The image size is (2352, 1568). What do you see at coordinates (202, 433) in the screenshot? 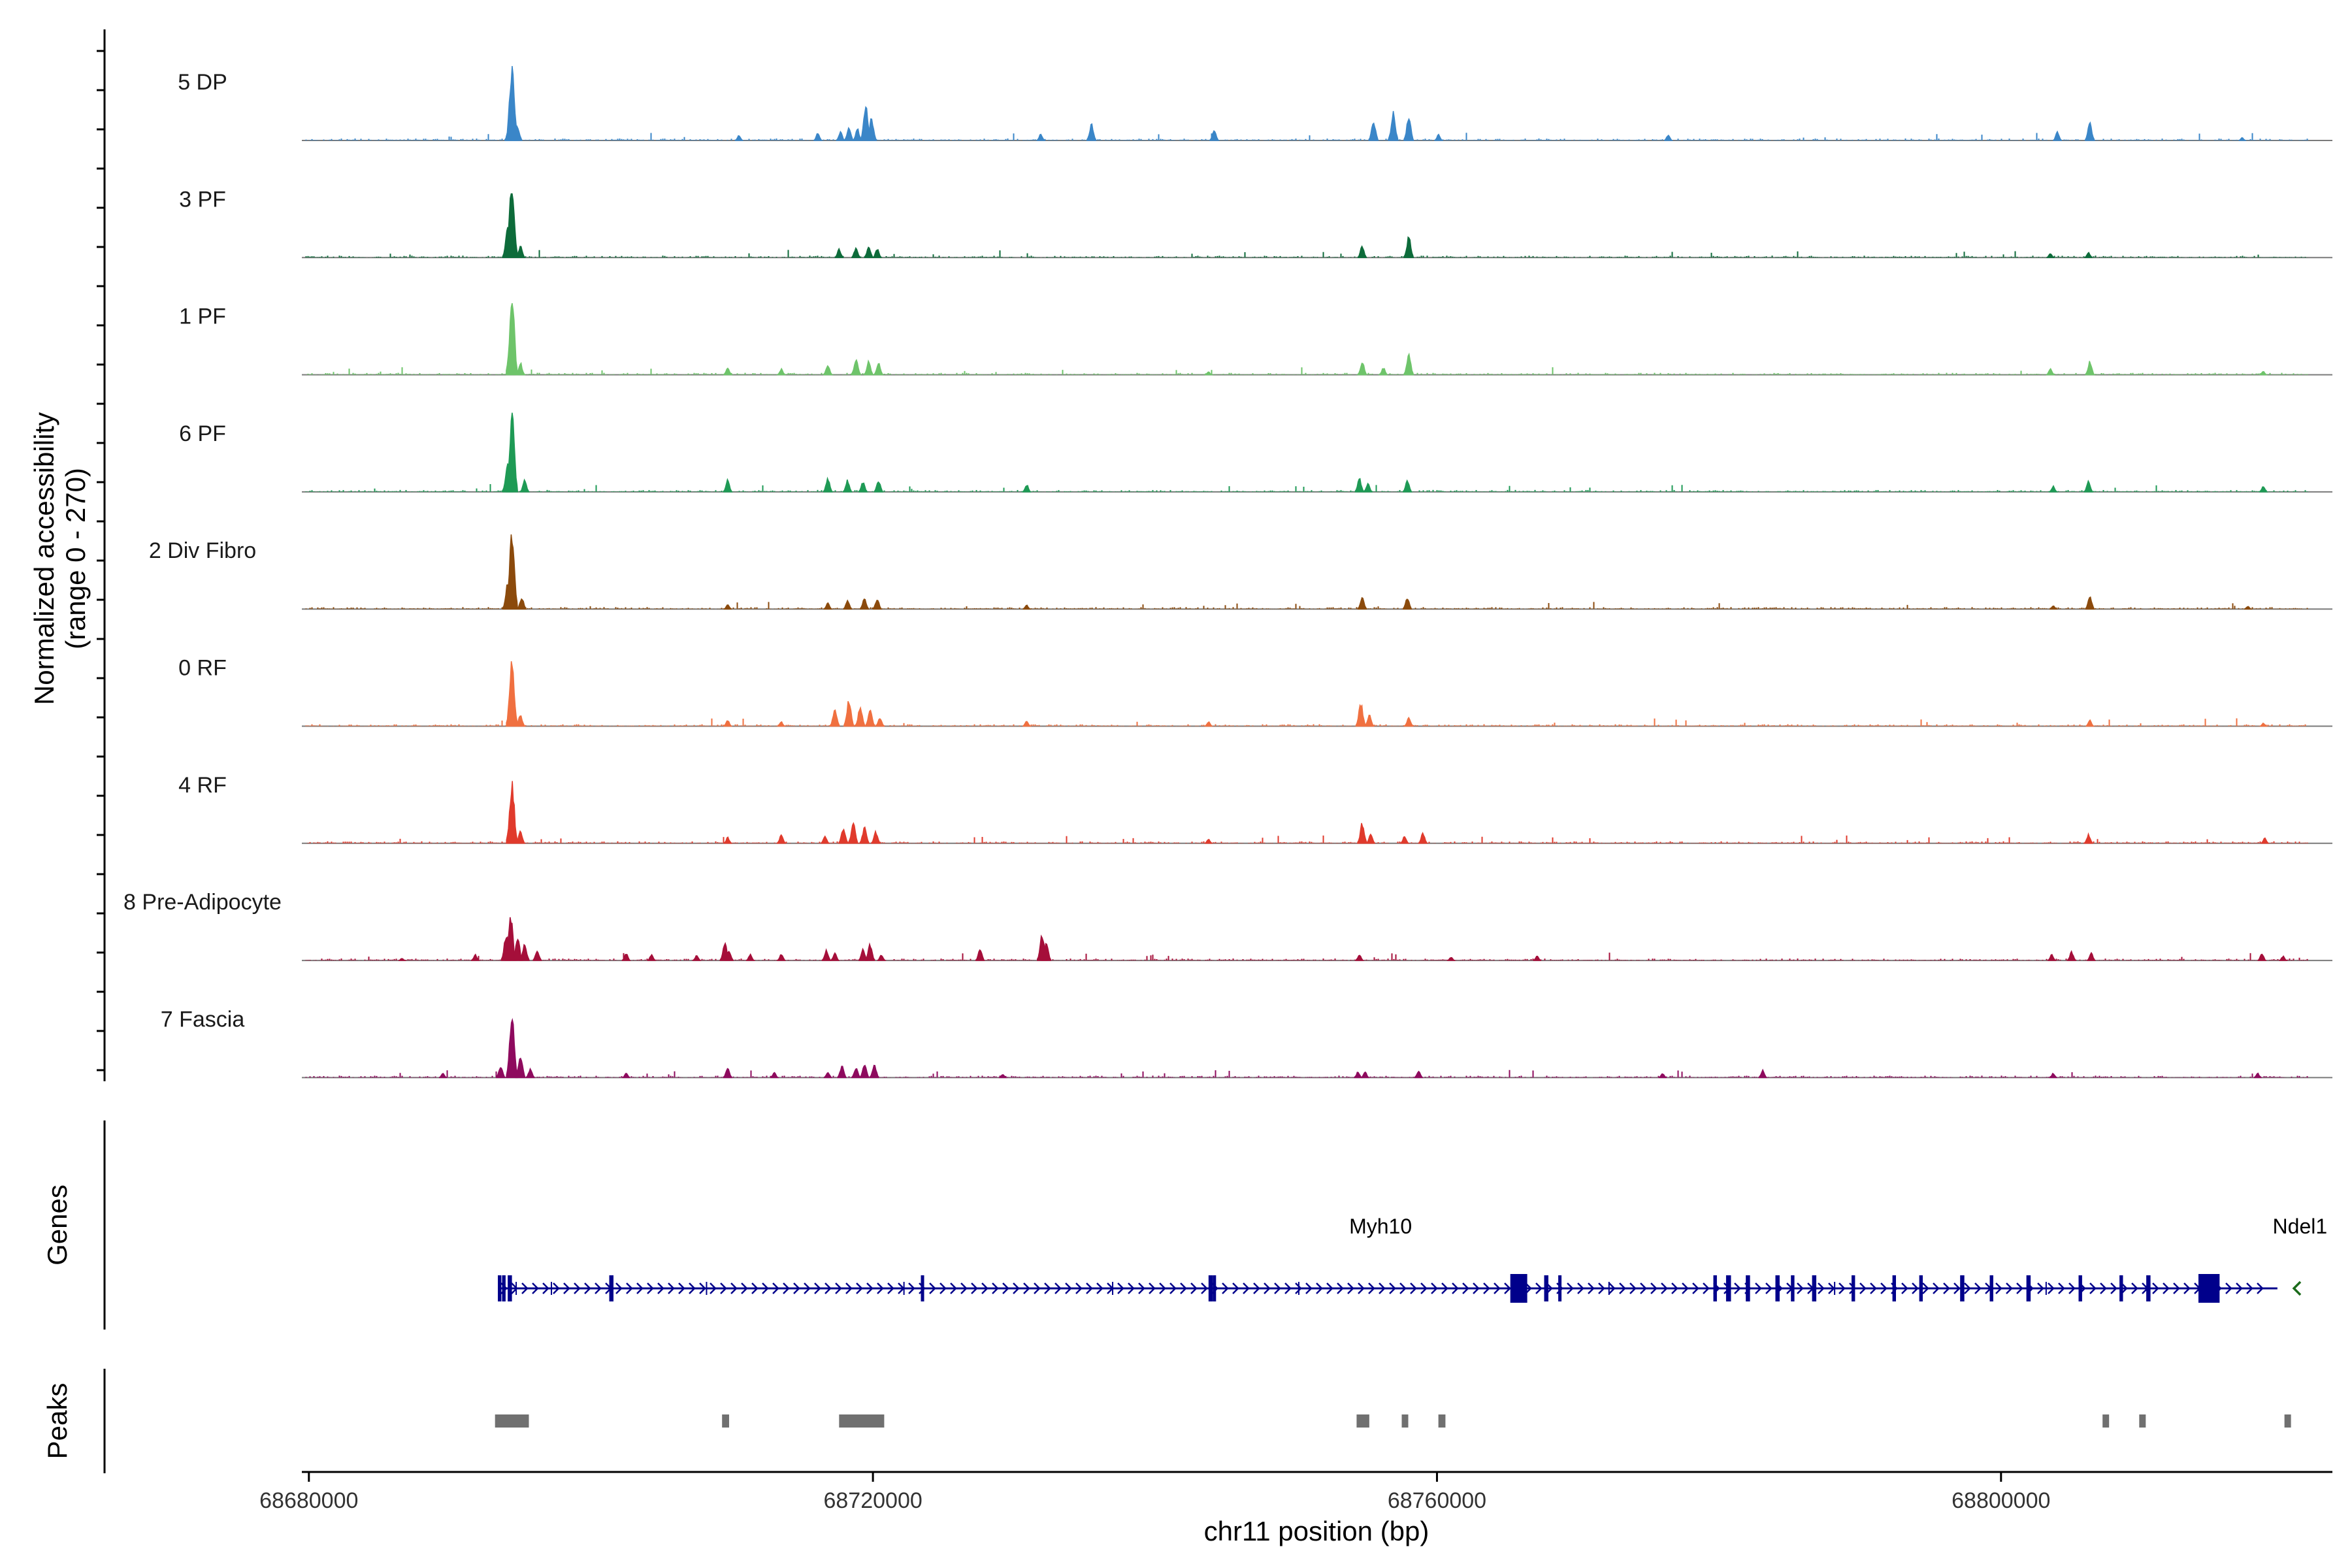
I see `track-label: 6 PF` at bounding box center [202, 433].